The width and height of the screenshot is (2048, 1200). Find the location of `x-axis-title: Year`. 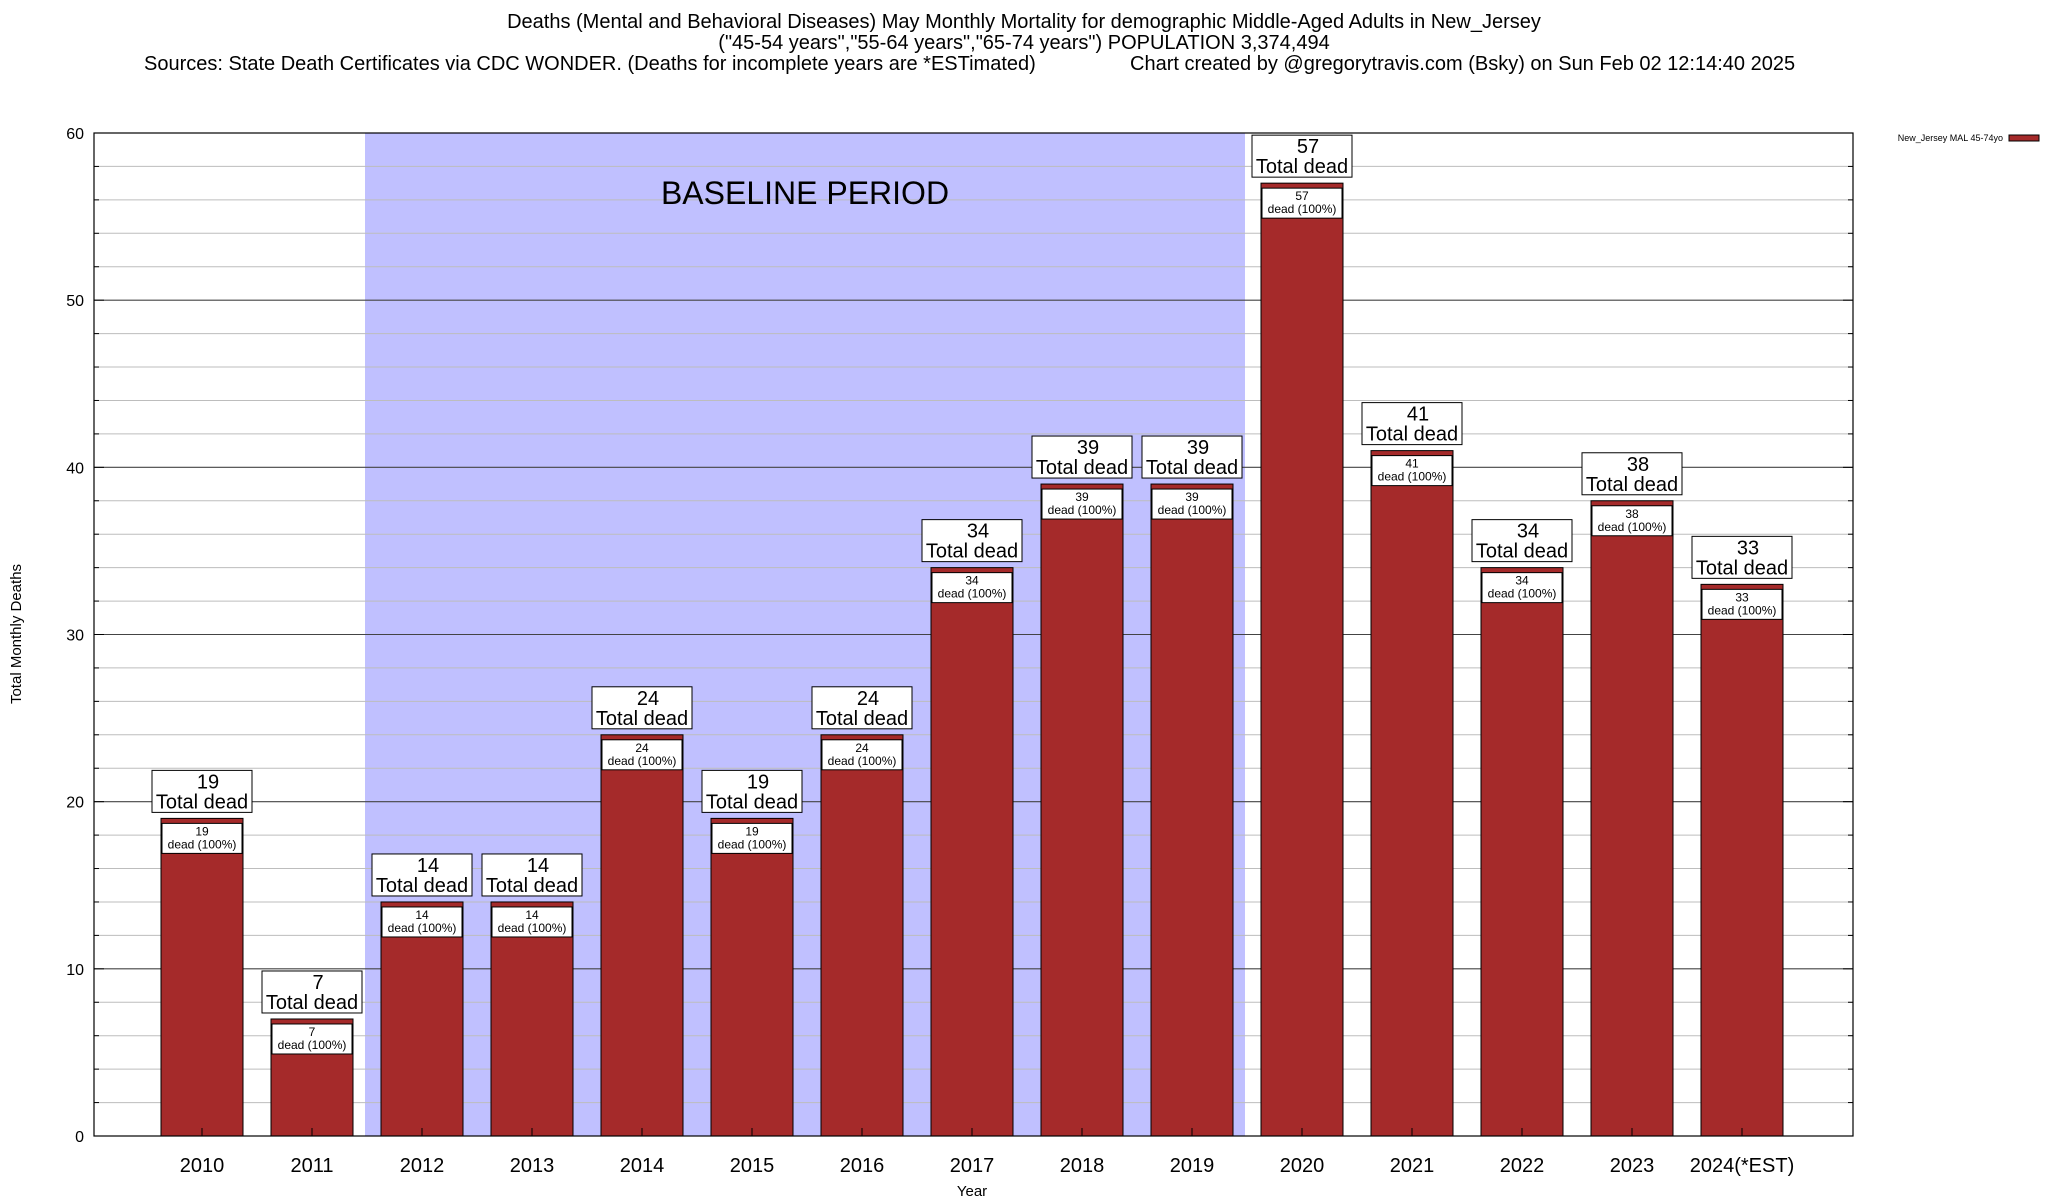

x-axis-title: Year is located at coordinates (972, 1191).